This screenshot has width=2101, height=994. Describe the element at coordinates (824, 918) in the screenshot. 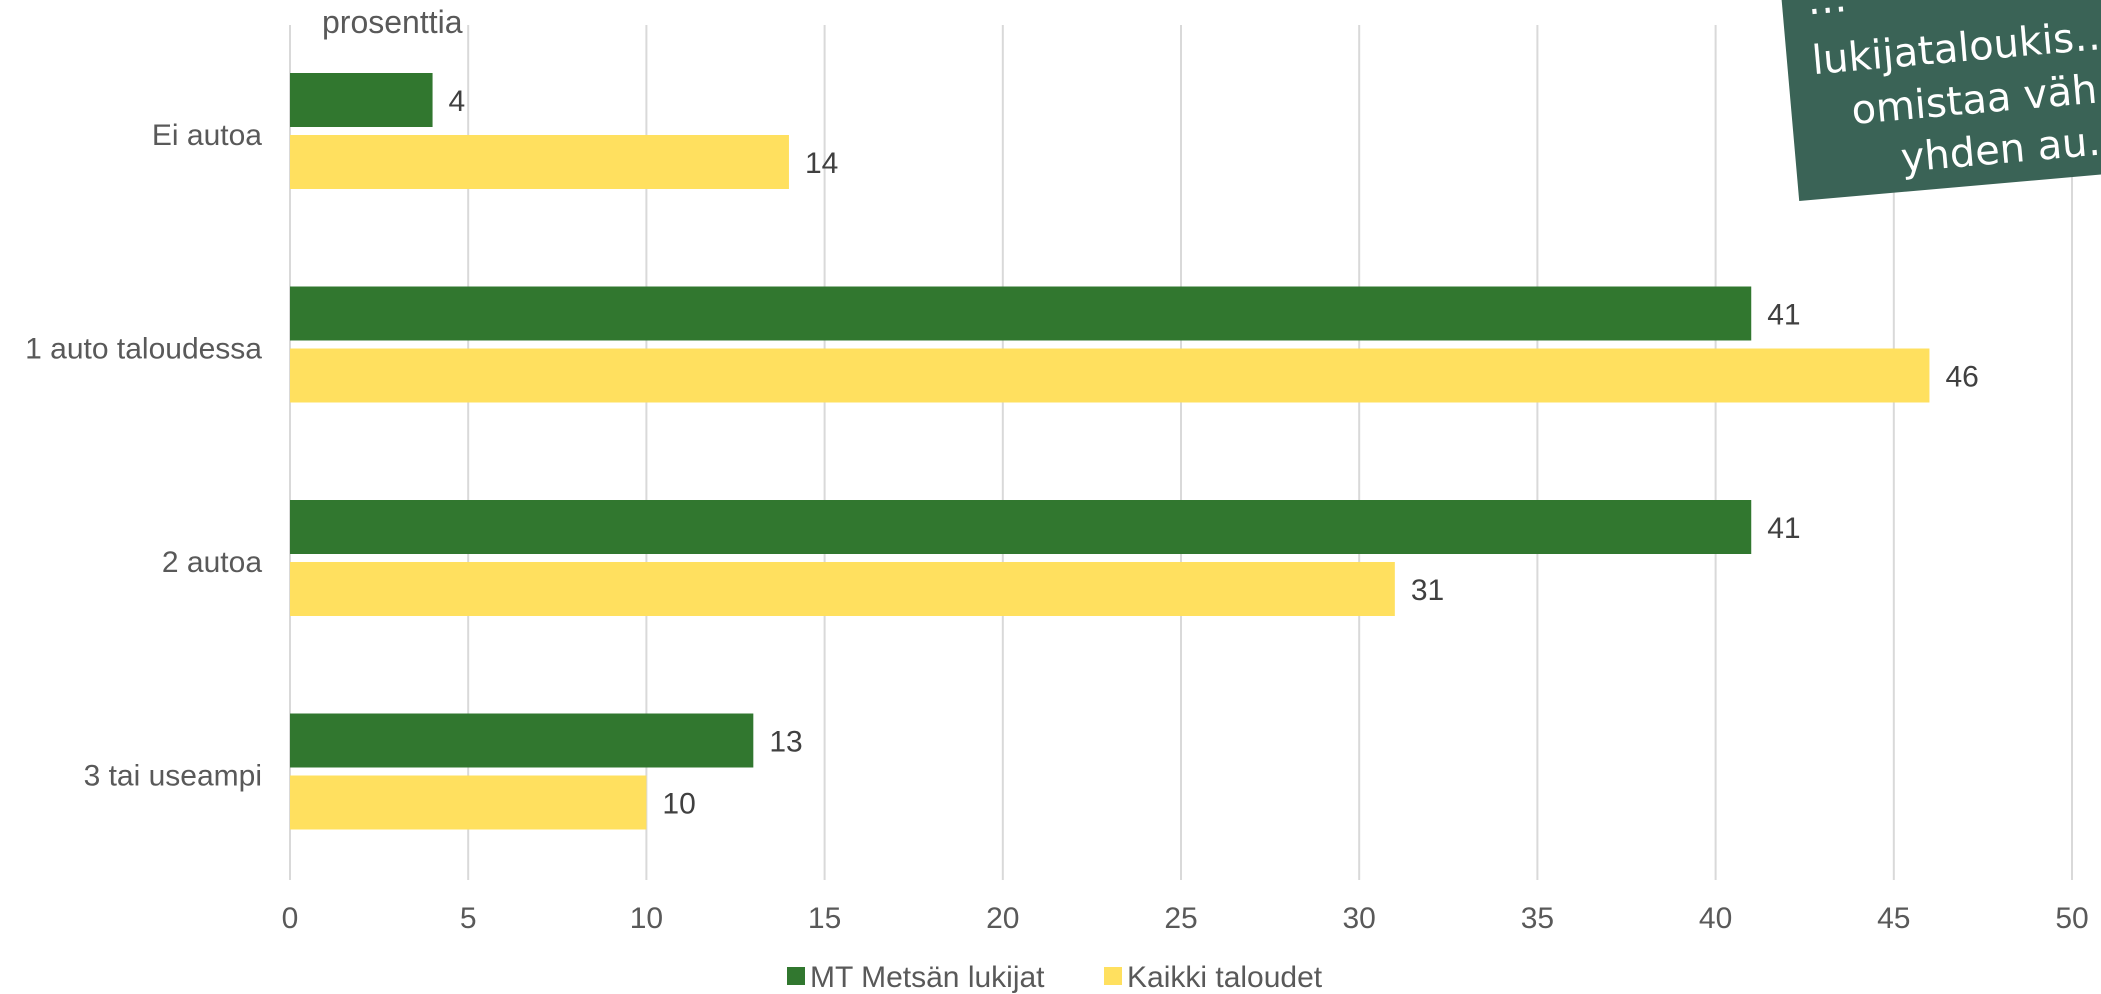

I see `x-tick-label: 15` at that location.